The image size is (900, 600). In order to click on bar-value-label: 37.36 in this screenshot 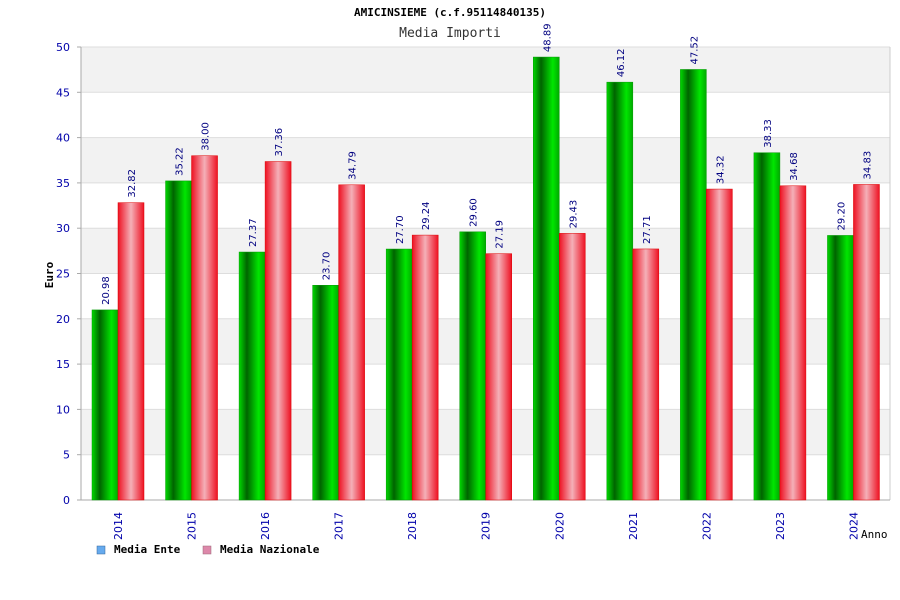, I will do `click(279, 142)`.